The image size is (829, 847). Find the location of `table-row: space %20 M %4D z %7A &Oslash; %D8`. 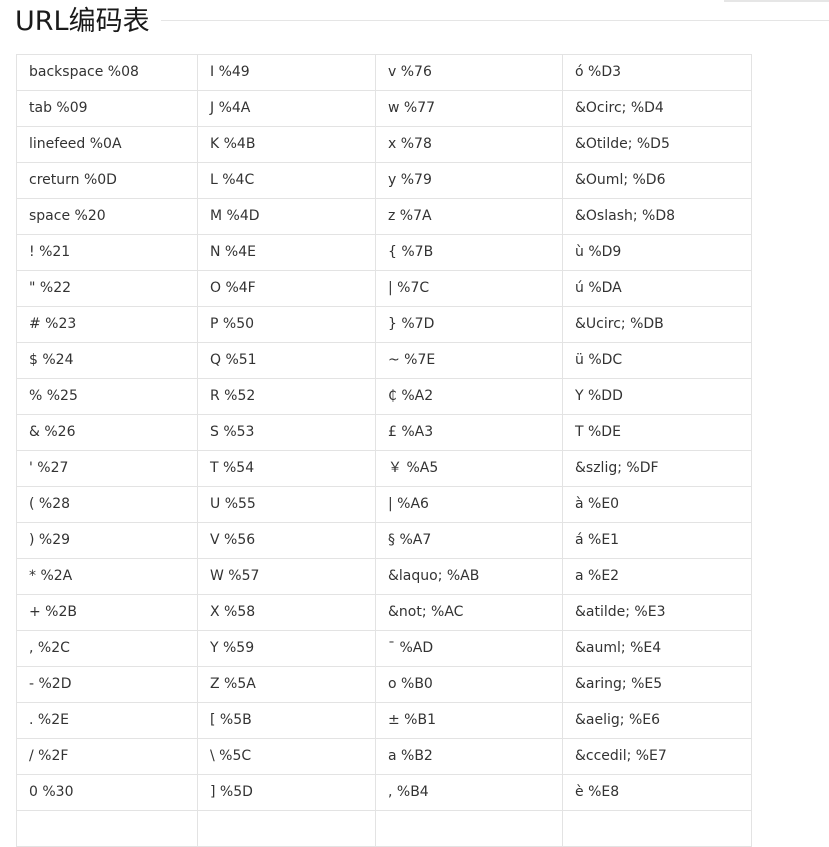

table-row: space %20 M %4D z %7A &Oslash; %D8 is located at coordinates (384, 216).